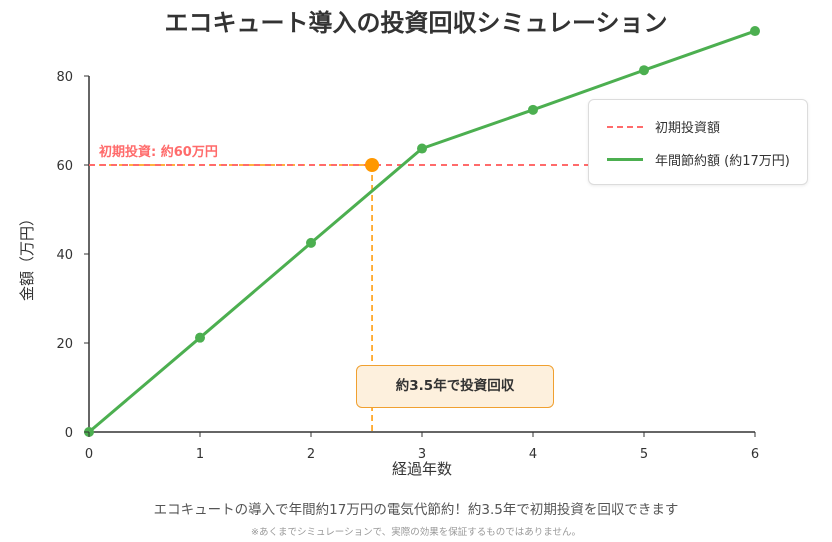  What do you see at coordinates (89, 454) in the screenshot?
I see `x-tick-label: 0` at bounding box center [89, 454].